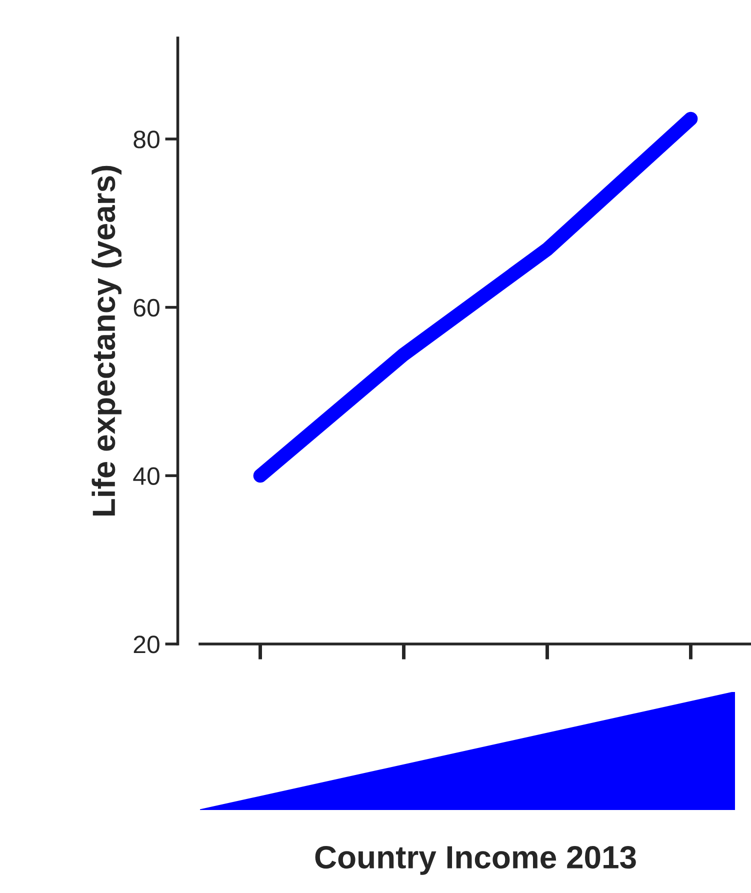 Image resolution: width=751 pixels, height=893 pixels. Describe the element at coordinates (147, 645) in the screenshot. I see `y-tick-label: 20` at that location.